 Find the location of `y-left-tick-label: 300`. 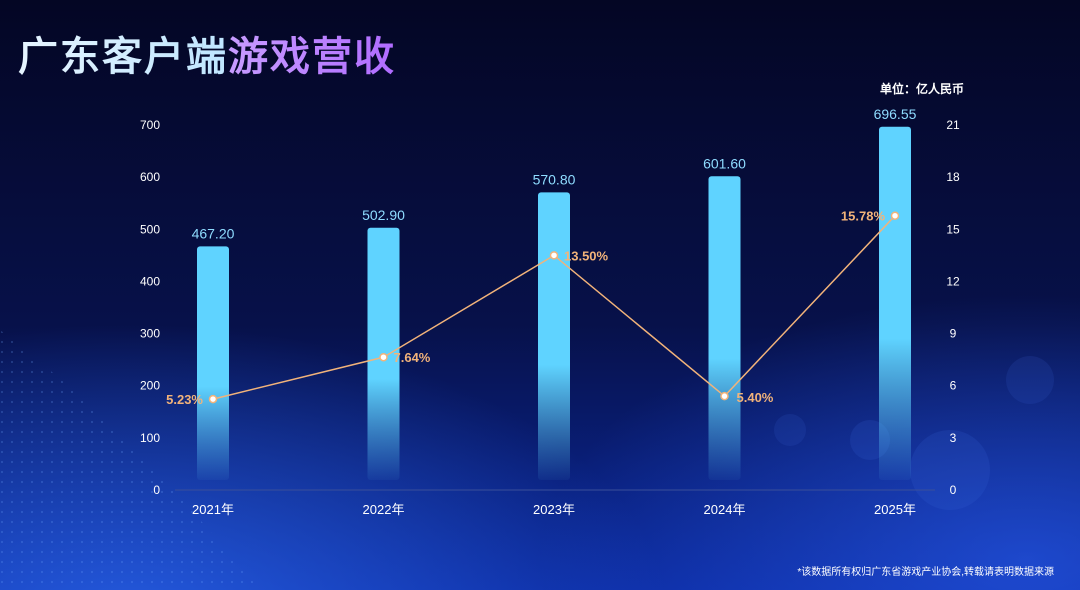

y-left-tick-label: 300 is located at coordinates (150, 334).